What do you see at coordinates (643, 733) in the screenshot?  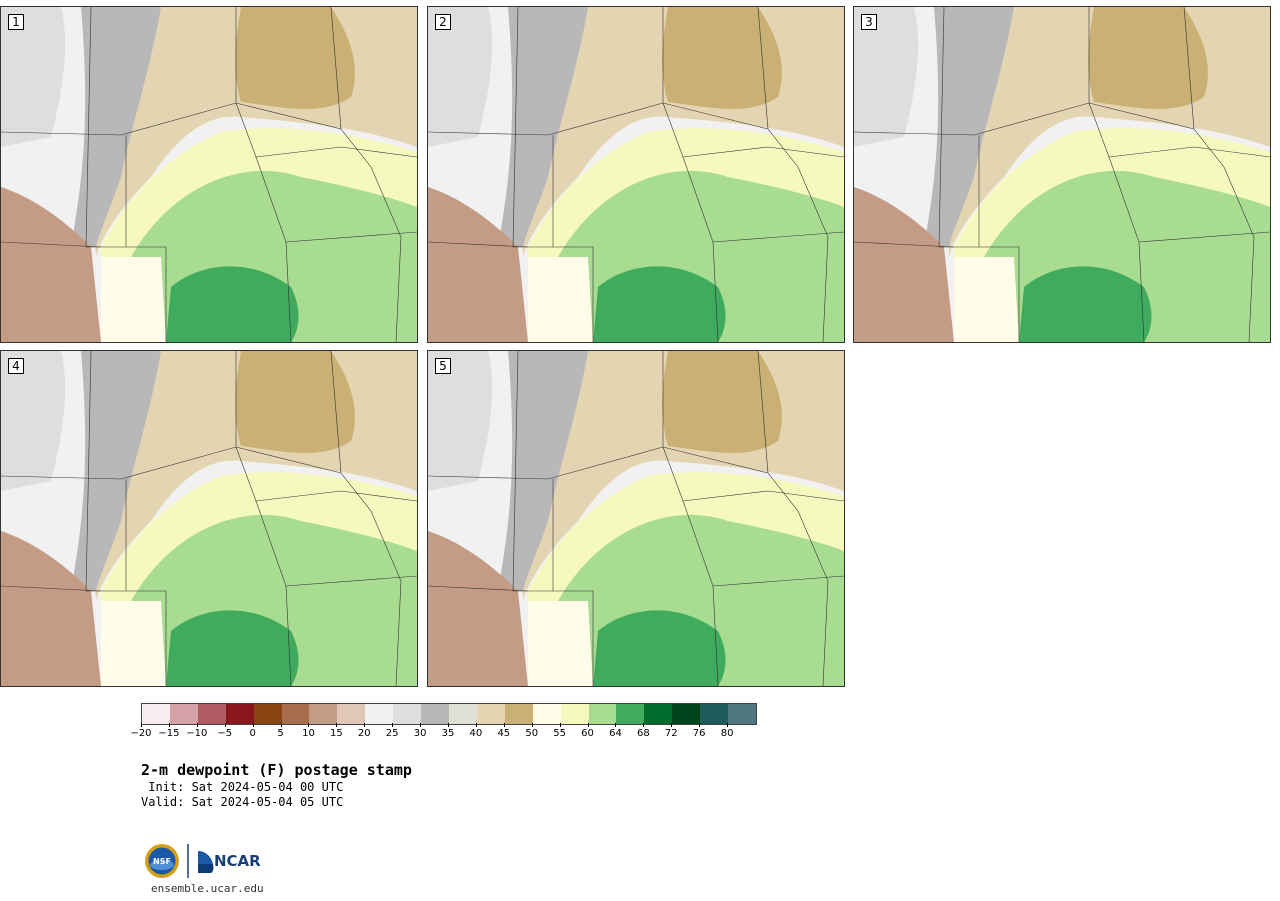 I see `colorbar-tick-label: 68` at bounding box center [643, 733].